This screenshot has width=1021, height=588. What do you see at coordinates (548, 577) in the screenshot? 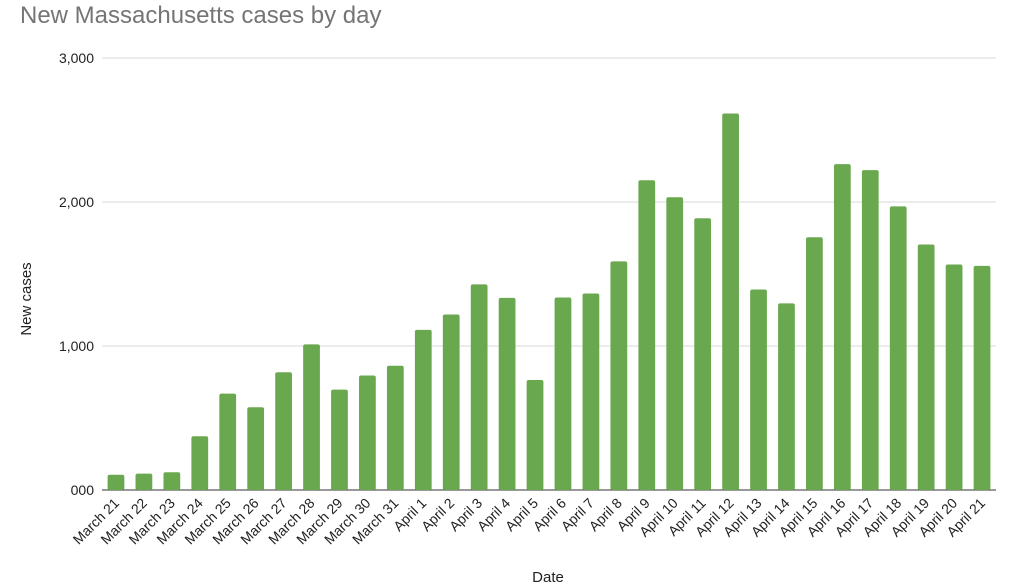
I see `x-axis-label: Date` at bounding box center [548, 577].